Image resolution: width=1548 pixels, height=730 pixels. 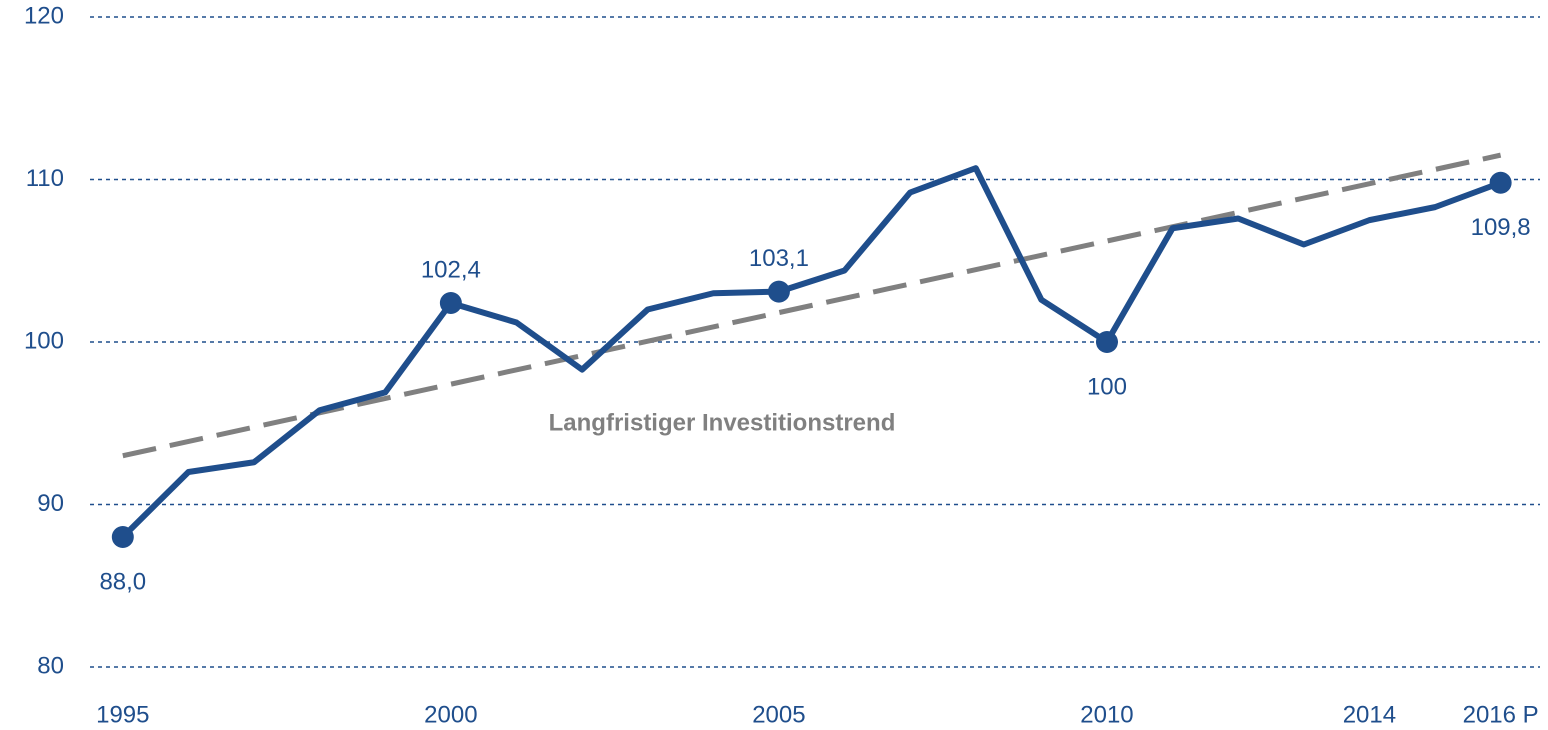 What do you see at coordinates (1369, 714) in the screenshot?
I see `x-tick-label: 2014` at bounding box center [1369, 714].